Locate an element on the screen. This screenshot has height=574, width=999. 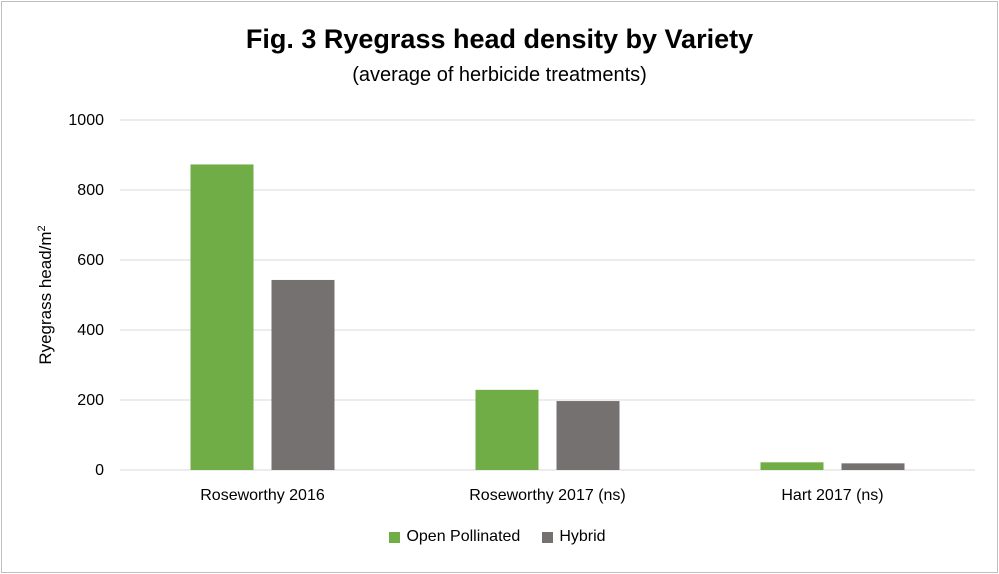
chart-legend: Open Pollinated Hybrid is located at coordinates (497, 537).